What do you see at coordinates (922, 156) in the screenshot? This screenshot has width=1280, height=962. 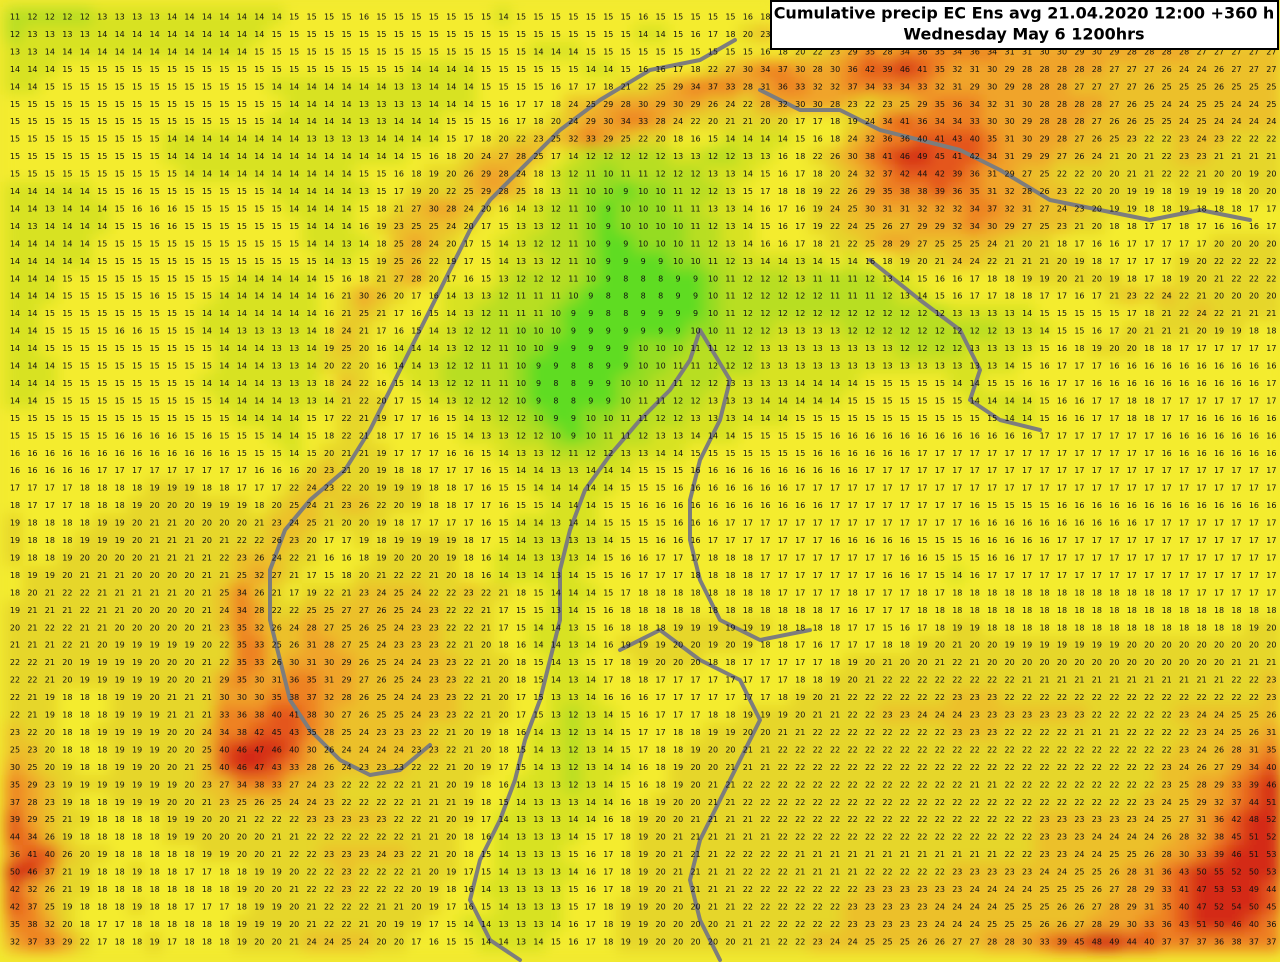 I see `precip-value: 49` at bounding box center [922, 156].